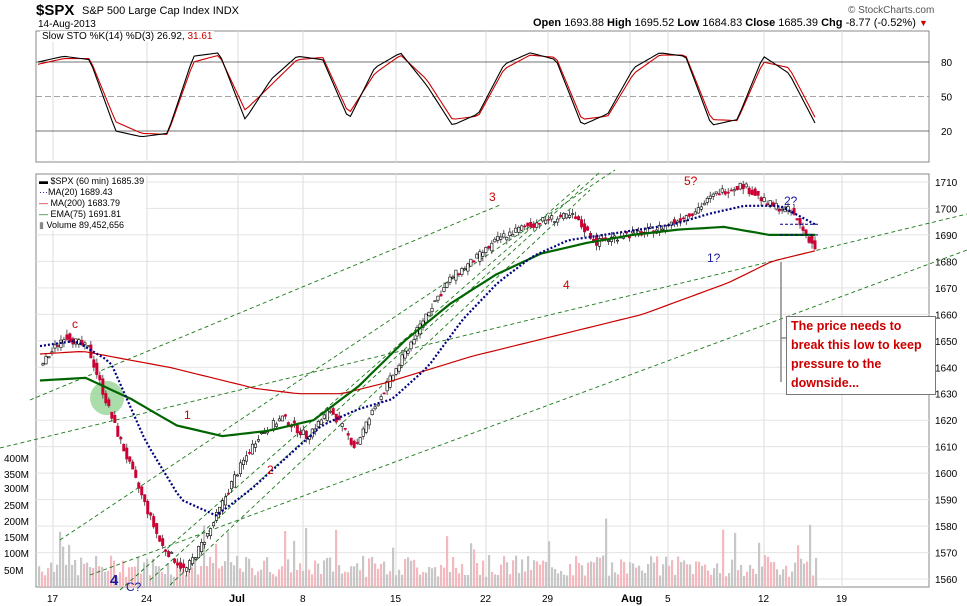  What do you see at coordinates (946, 554) in the screenshot?
I see `price-tick-label: 1570` at bounding box center [946, 554].